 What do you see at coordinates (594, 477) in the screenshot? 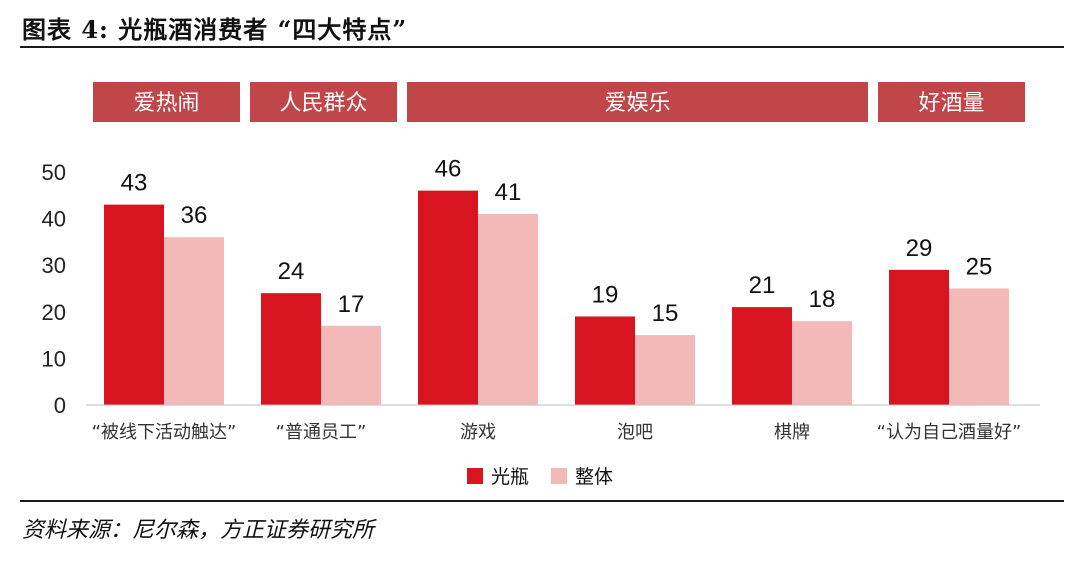
I see `legend-label-secondary: 整体` at bounding box center [594, 477].